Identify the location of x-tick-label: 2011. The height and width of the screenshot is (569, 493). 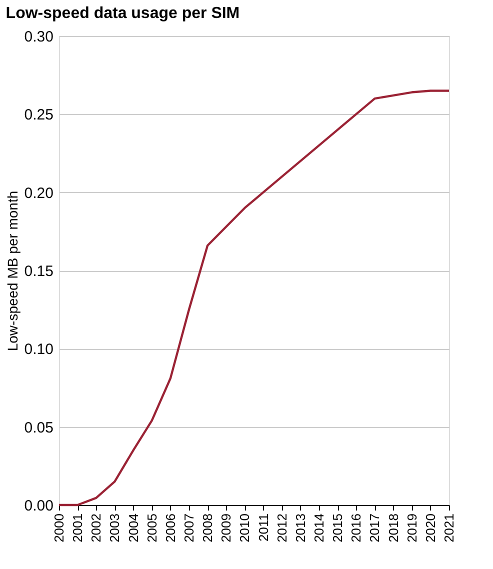
(263, 528).